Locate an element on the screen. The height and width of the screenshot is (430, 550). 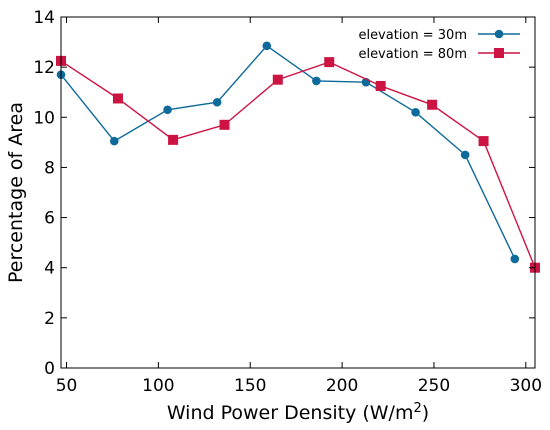
y-tick-label: 0 is located at coordinates (49, 369).